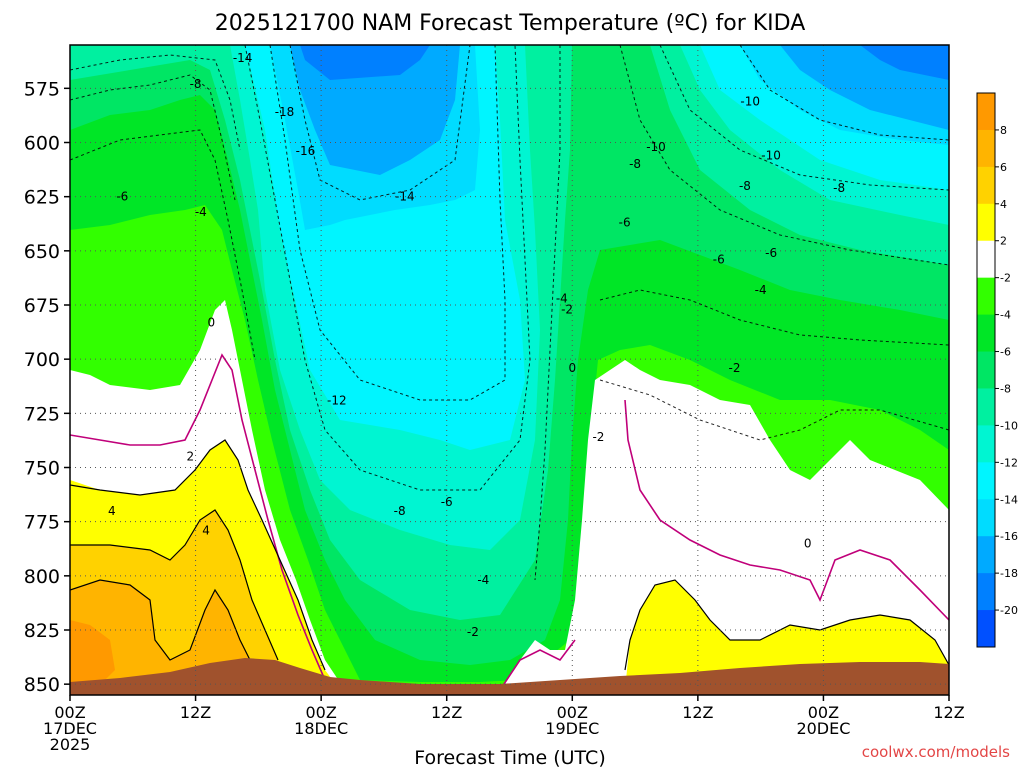 The image size is (1024, 768). What do you see at coordinates (537, 665) in the screenshot?
I see `zero-contour-east` at bounding box center [537, 665].